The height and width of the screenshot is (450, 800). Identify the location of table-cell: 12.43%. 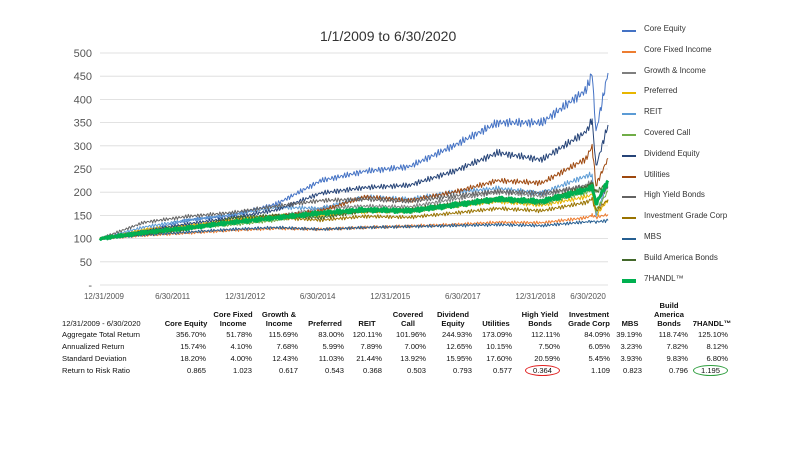
(285, 358).